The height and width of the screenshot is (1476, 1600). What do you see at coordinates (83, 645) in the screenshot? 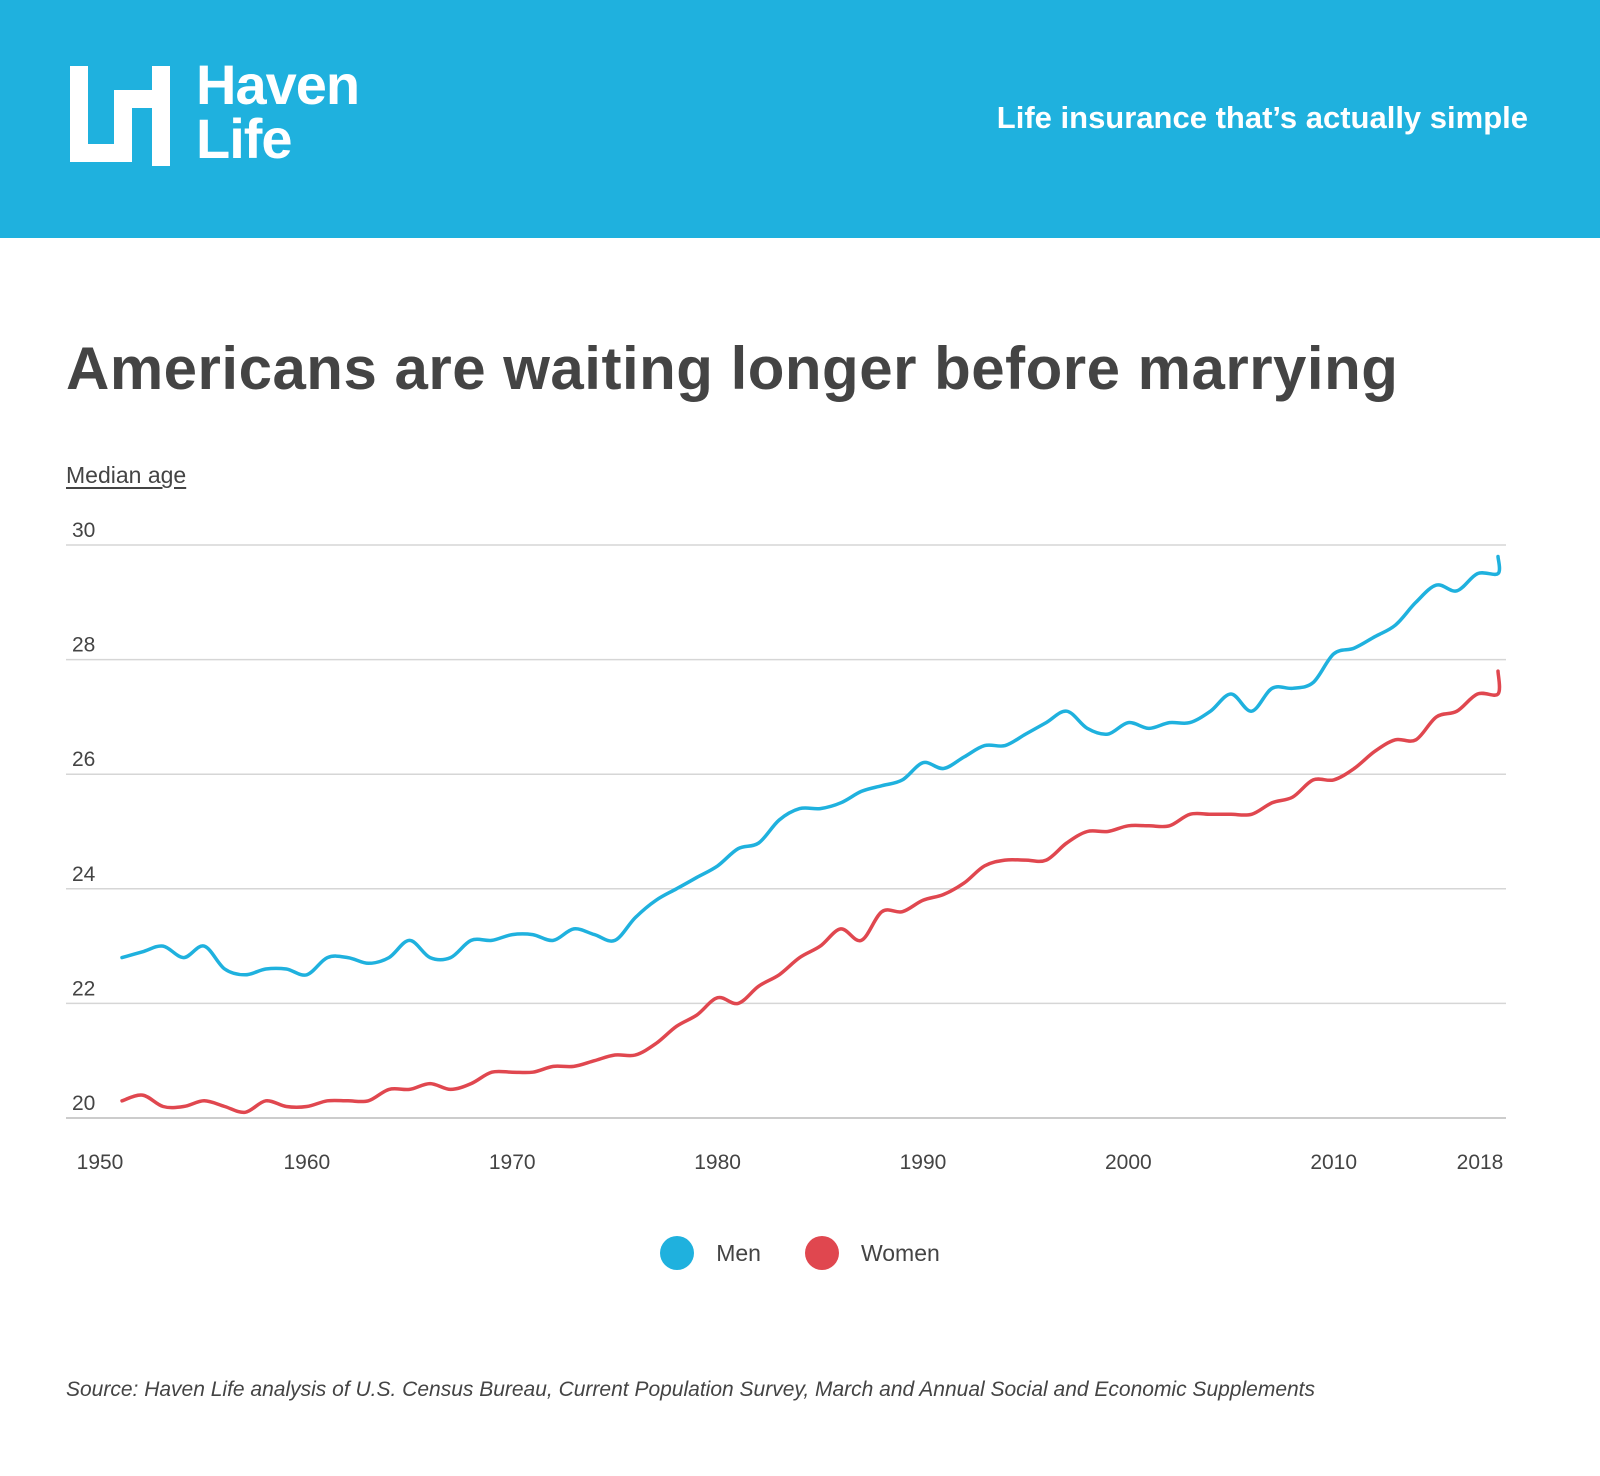
I see `y-tick-28: 28` at bounding box center [83, 645].